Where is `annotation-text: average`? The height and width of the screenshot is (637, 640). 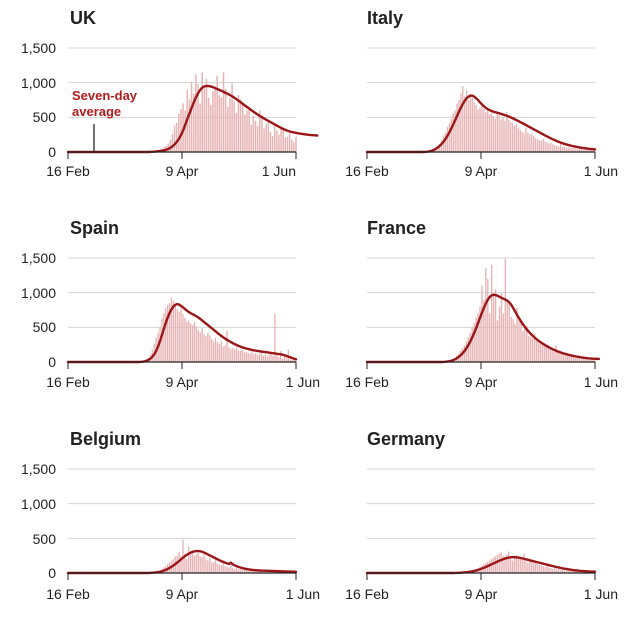 annotation-text: average is located at coordinates (96, 111).